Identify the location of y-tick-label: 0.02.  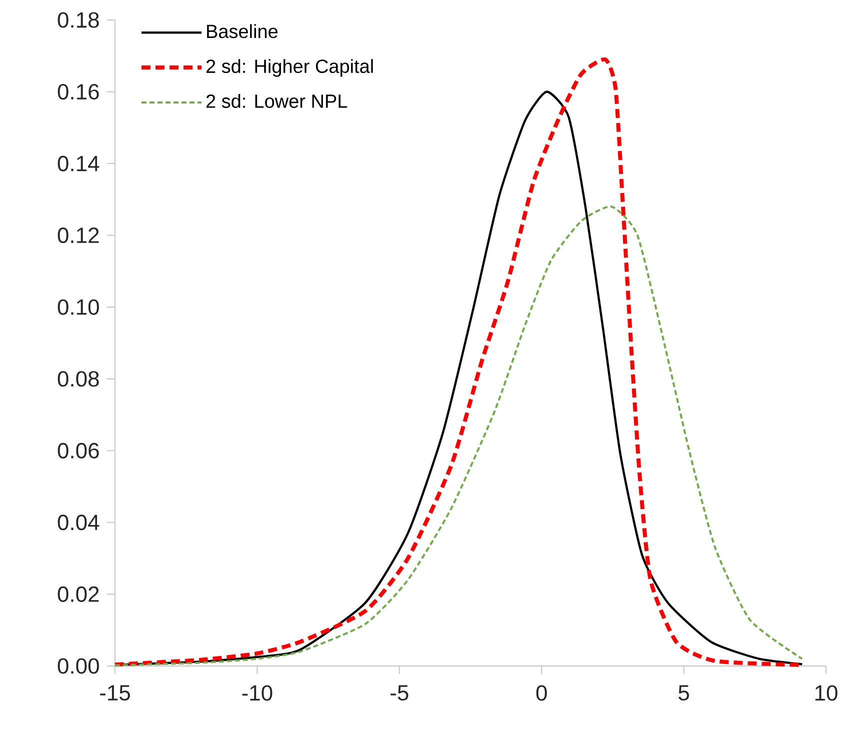
(78, 594).